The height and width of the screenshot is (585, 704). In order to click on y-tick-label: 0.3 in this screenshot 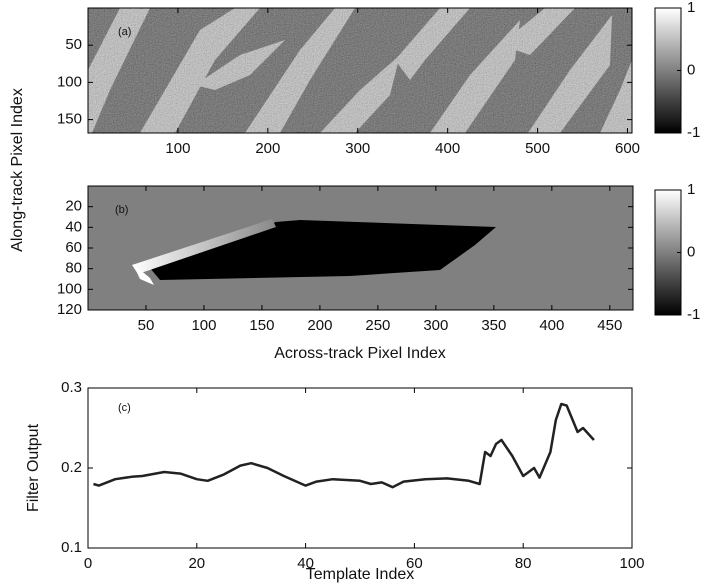, I will do `click(71, 387)`.